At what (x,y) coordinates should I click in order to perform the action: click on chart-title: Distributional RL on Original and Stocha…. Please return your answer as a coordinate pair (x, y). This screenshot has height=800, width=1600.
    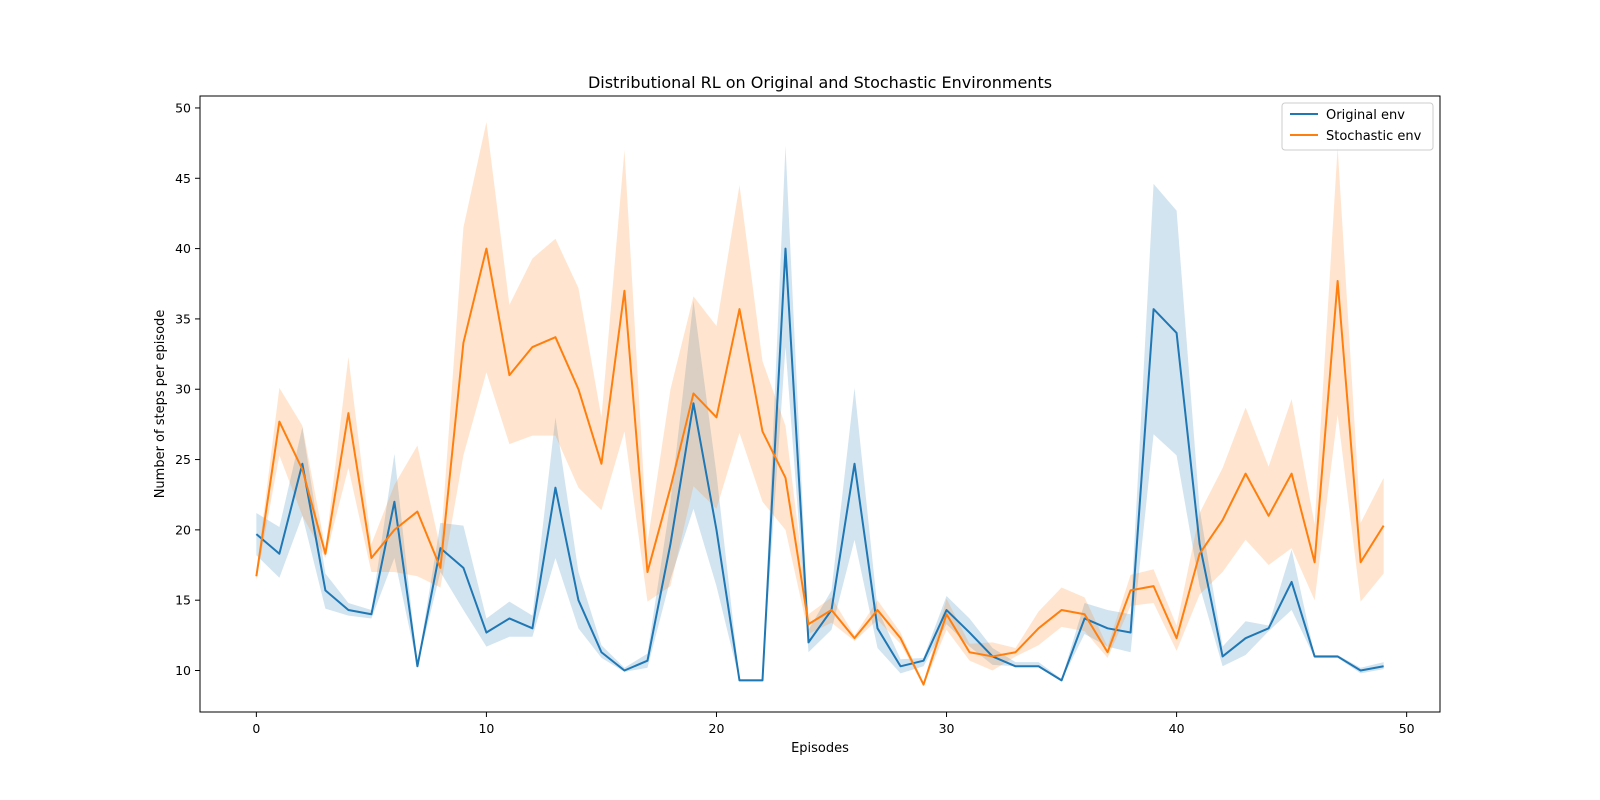
    Looking at the image, I should click on (820, 82).